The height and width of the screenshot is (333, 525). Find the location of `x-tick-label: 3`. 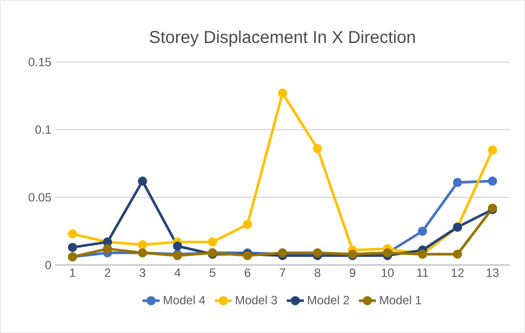

x-tick-label: 3 is located at coordinates (143, 272).